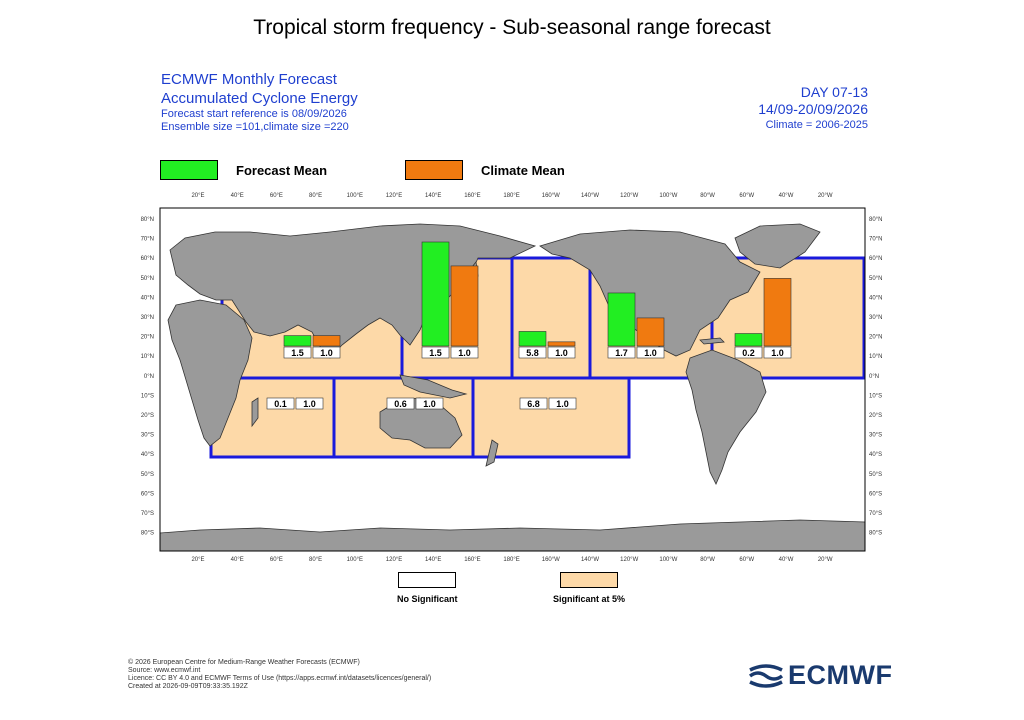 Image resolution: width=1024 pixels, height=720 pixels. I want to click on lon-tick-top: 60°W, so click(746, 196).